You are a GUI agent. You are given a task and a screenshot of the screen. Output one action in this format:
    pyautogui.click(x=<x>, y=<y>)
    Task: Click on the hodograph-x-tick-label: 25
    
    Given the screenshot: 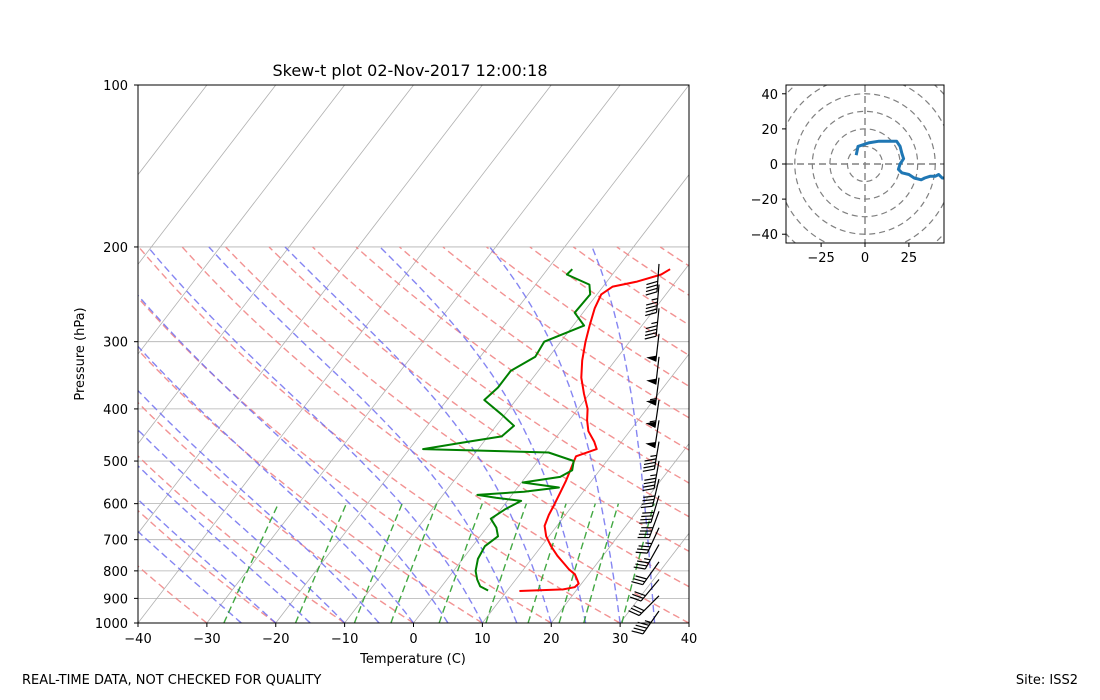 What is the action you would take?
    pyautogui.click(x=909, y=258)
    